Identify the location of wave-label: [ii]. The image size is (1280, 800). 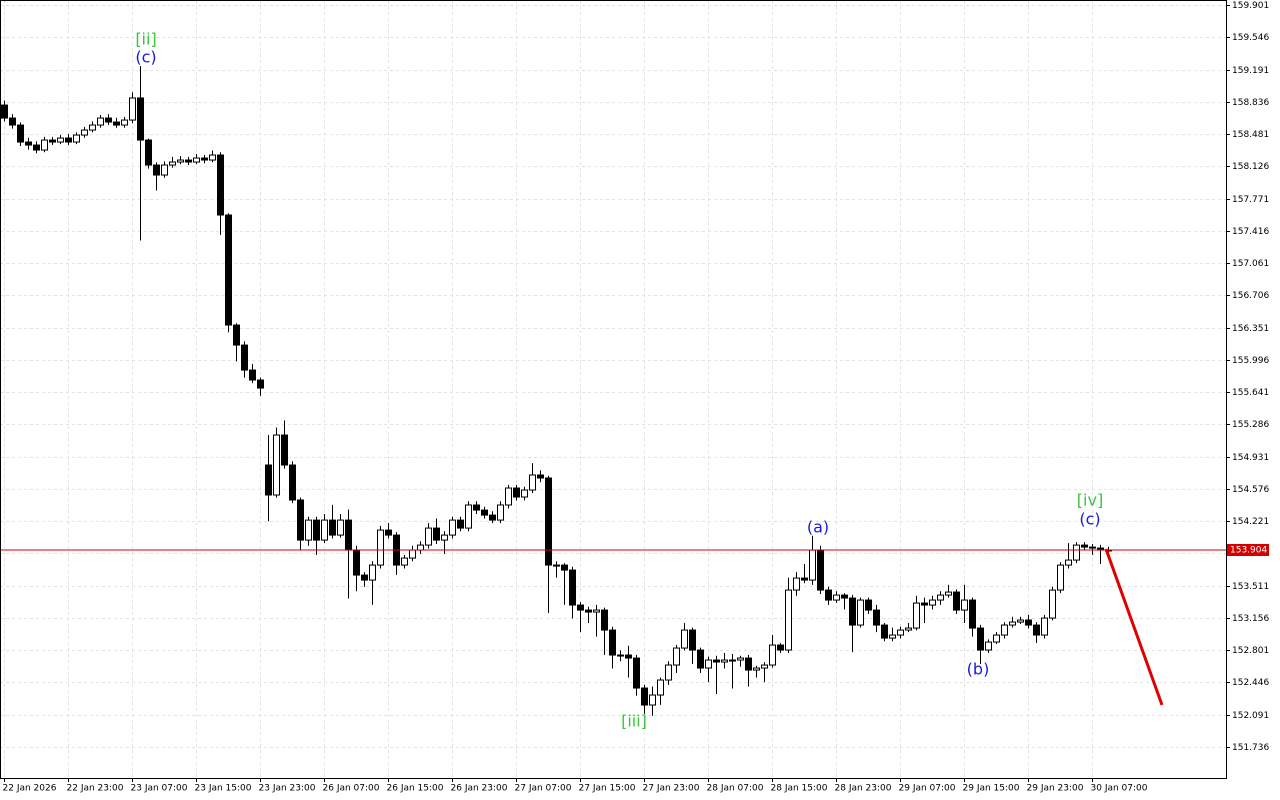
(145, 39).